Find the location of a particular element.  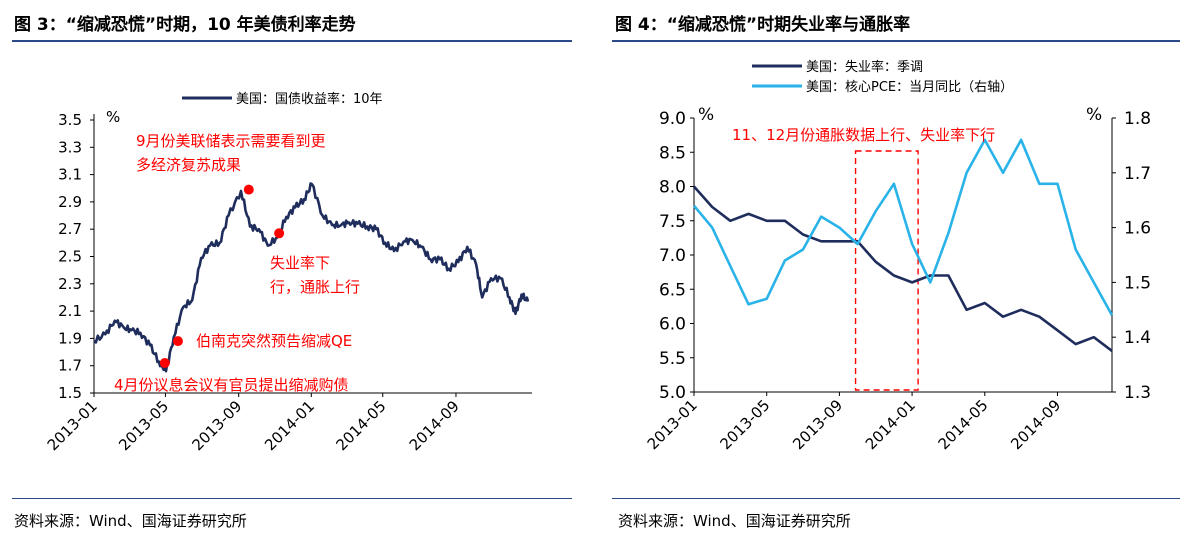

annotation-text: 失业率下 is located at coordinates (300, 263).